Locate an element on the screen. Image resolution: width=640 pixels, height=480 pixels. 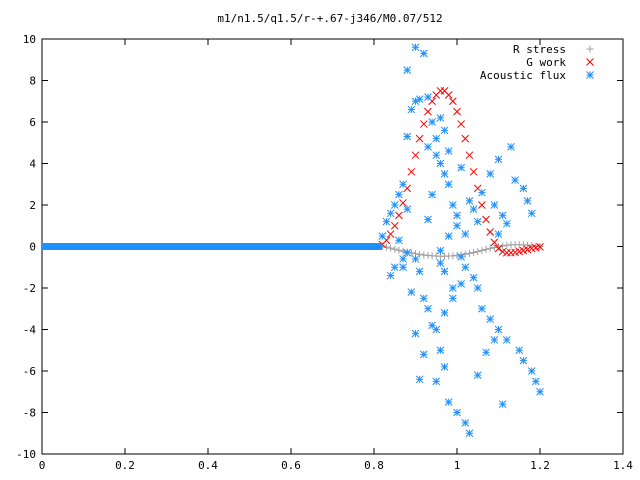
y-tick-label: 0 is located at coordinates (32, 247).